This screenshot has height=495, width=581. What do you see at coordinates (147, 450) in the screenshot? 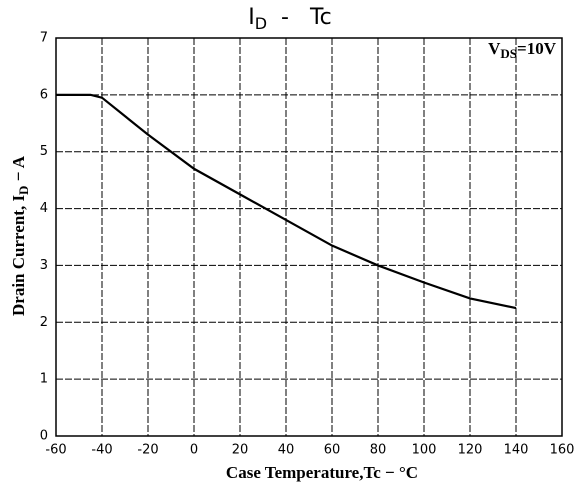
I see `x-tick-label: -20` at bounding box center [147, 450].